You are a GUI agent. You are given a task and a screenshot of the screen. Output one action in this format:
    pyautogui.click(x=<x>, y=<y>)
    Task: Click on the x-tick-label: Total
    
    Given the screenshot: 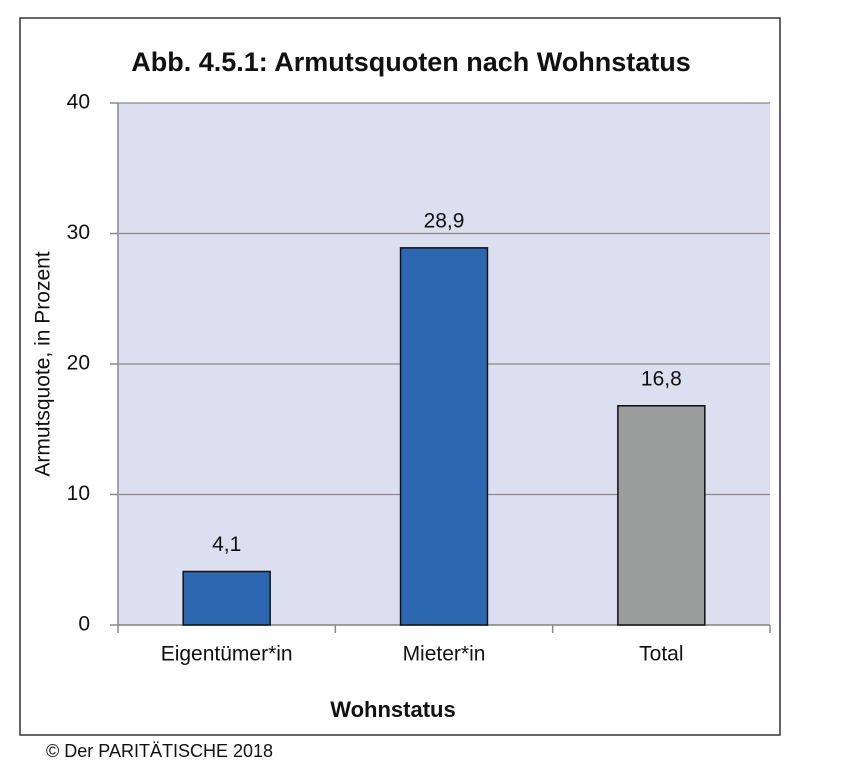 What is the action you would take?
    pyautogui.click(x=661, y=654)
    